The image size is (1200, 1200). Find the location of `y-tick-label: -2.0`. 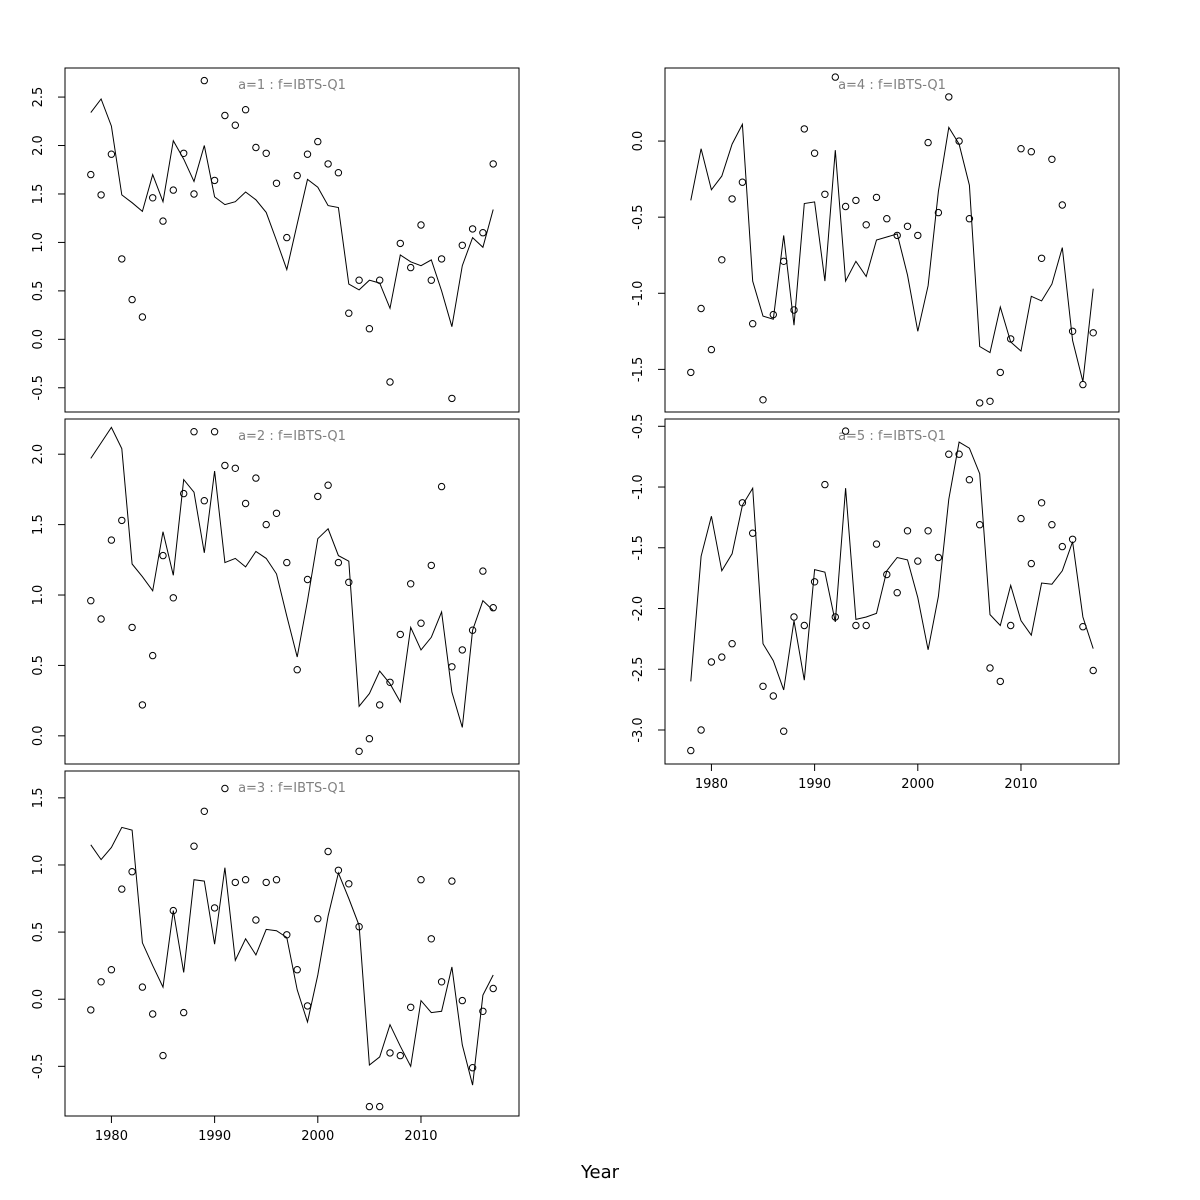

y-tick-label: -2.0 is located at coordinates (638, 608).